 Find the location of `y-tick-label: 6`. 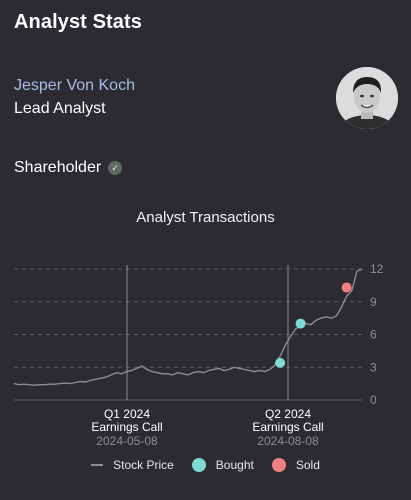

y-tick-label: 6 is located at coordinates (373, 335).